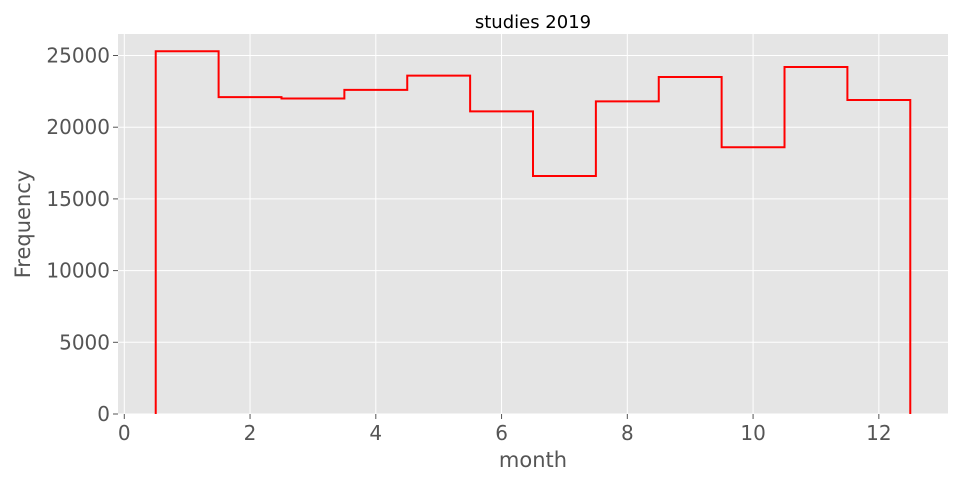  What do you see at coordinates (627, 433) in the screenshot?
I see `x-tick-label: 8` at bounding box center [627, 433].